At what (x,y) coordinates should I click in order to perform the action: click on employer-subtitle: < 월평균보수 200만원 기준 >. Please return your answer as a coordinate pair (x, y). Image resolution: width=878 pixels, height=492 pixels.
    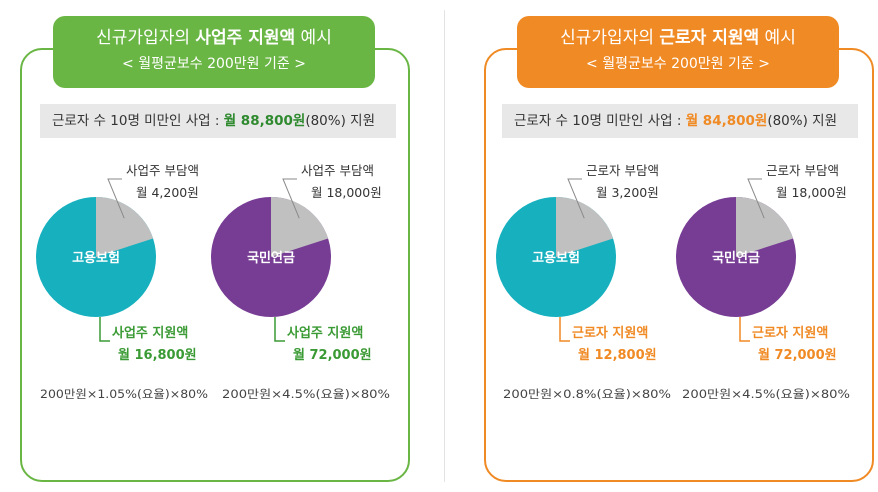
    Looking at the image, I should click on (214, 64).